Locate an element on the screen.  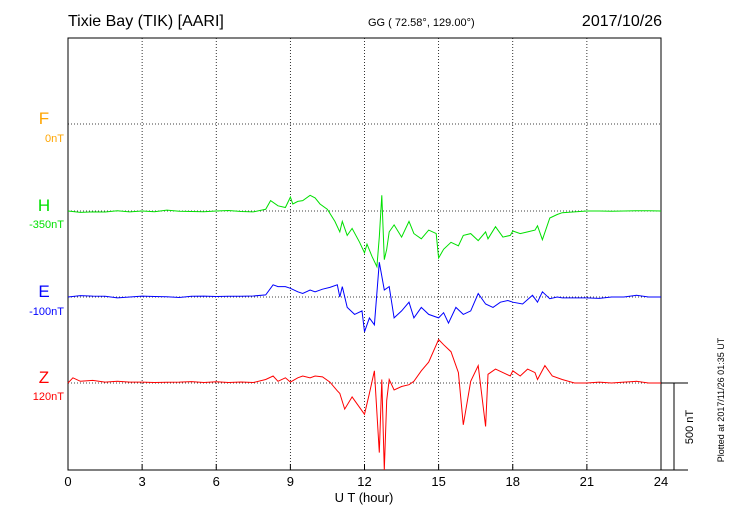
x-axis-label: U T (hour) is located at coordinates (364, 497).